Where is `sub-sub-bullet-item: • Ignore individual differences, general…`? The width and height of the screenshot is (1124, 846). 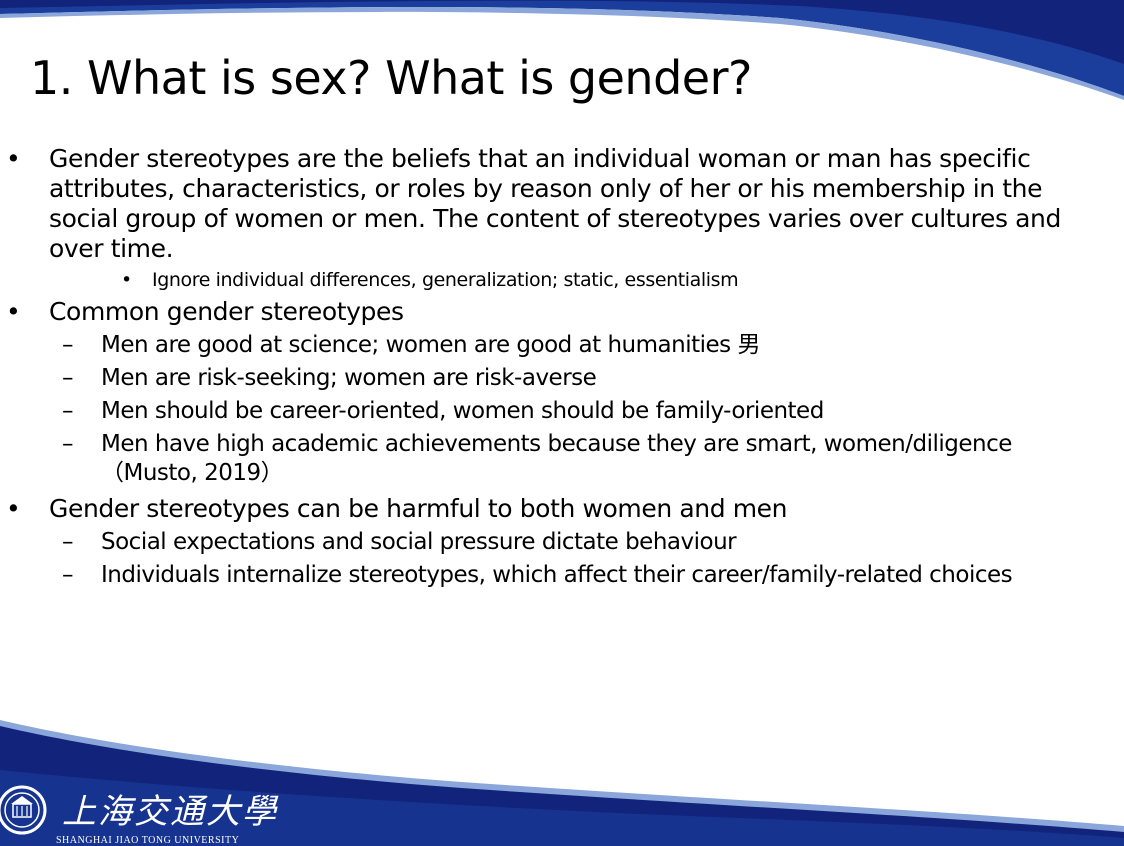 sub-sub-bullet-item: • Ignore individual differences, general… is located at coordinates (562, 280).